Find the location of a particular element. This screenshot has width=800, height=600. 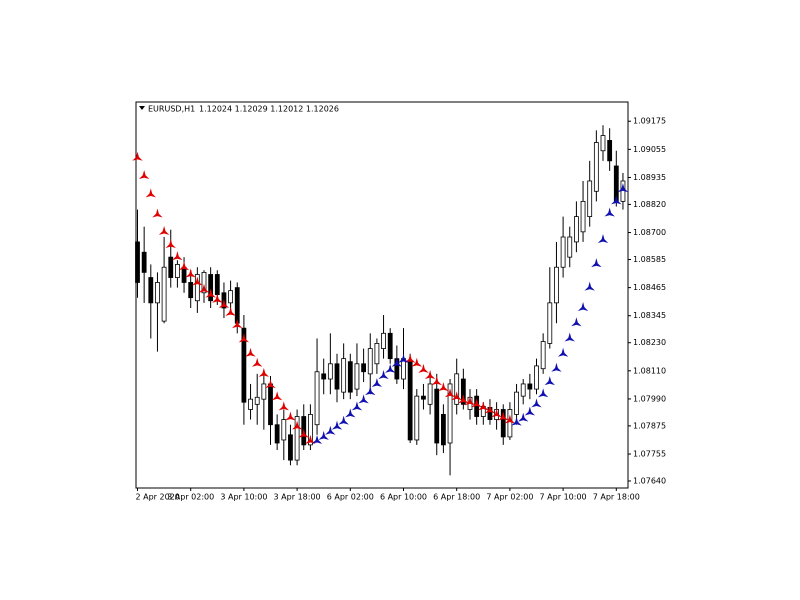

y-tick-label: 1.07755 is located at coordinates (649, 454).